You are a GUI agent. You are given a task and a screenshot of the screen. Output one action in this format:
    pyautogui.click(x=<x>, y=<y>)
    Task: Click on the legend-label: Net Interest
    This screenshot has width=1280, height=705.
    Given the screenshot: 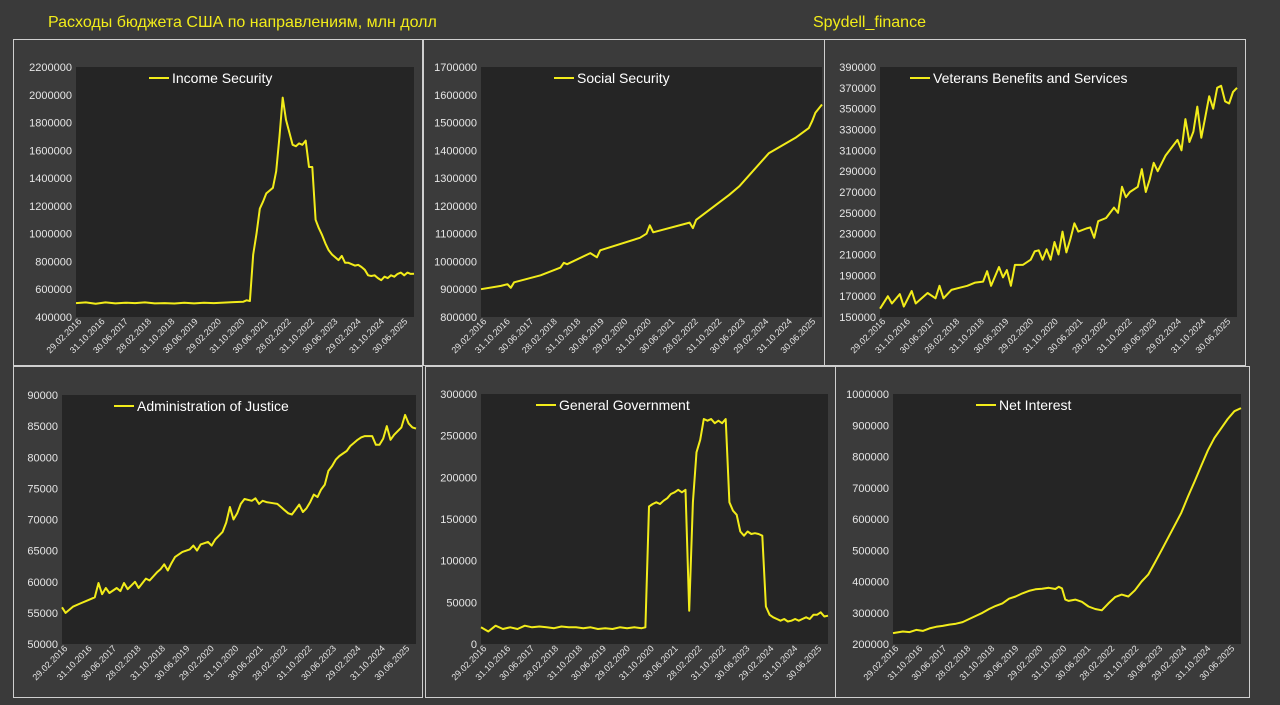 What is the action you would take?
    pyautogui.click(x=1035, y=405)
    